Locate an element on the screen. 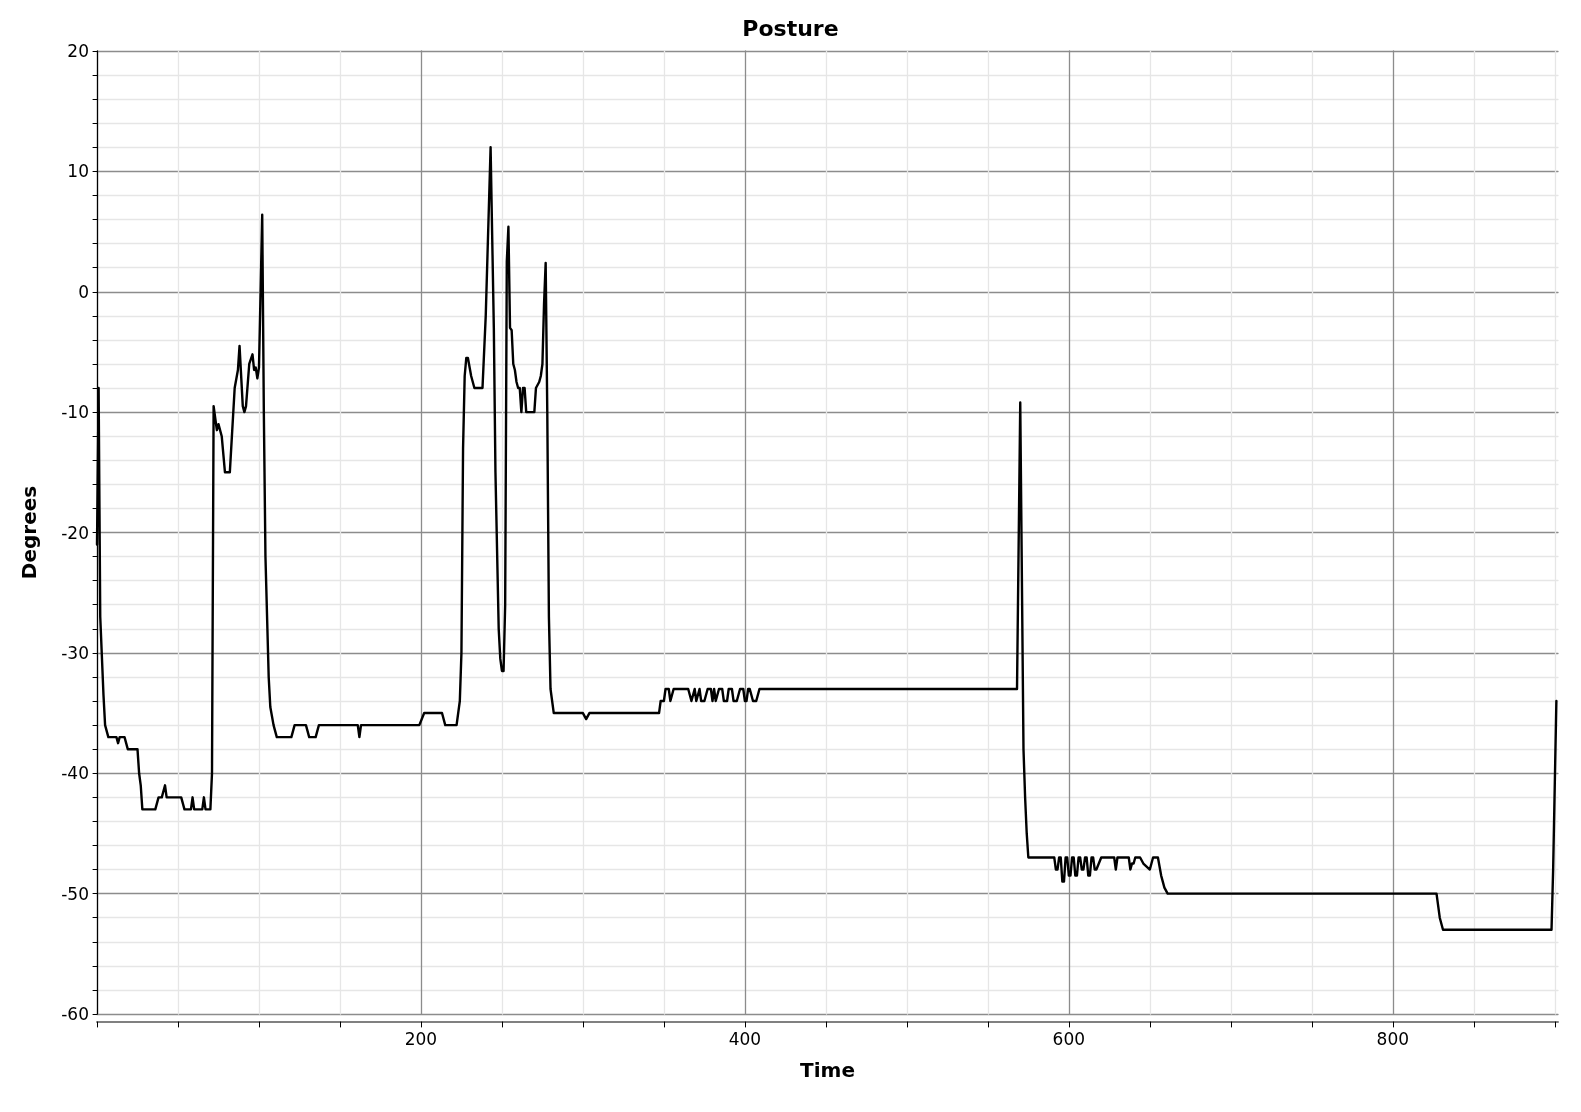 Image resolution: width=1581 pixels, height=1112 pixels. y-tick-label: -30 is located at coordinates (75, 652).